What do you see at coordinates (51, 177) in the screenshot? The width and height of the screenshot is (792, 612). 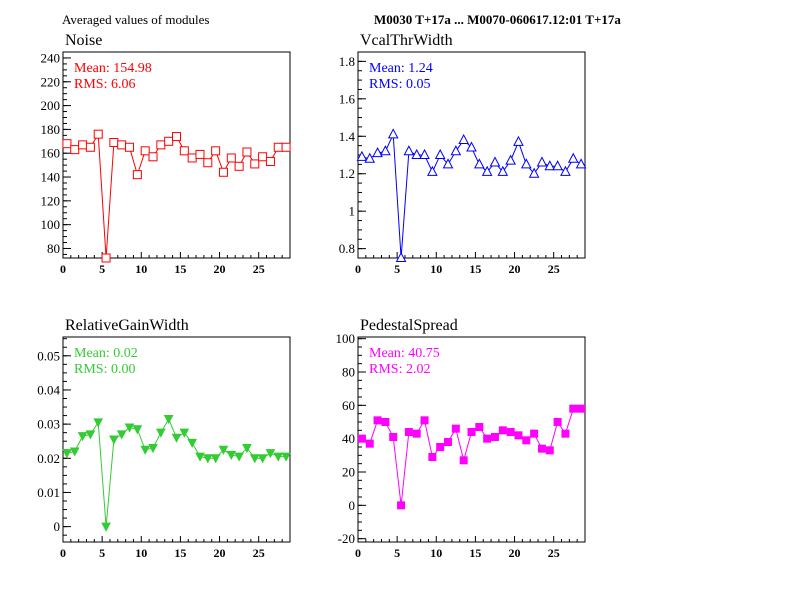 I see `y-tick-label: 140` at bounding box center [51, 177].